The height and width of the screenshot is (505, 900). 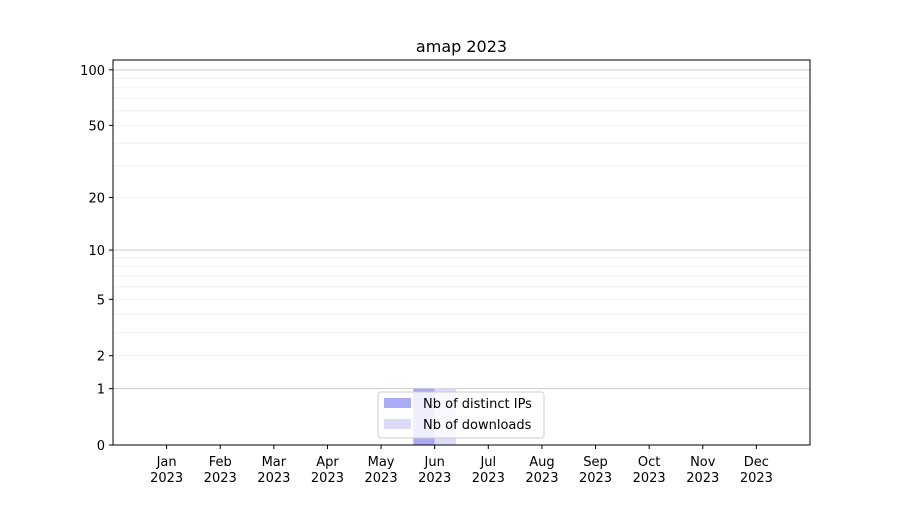 What do you see at coordinates (461, 46) in the screenshot?
I see `chart-title: amap 2023` at bounding box center [461, 46].